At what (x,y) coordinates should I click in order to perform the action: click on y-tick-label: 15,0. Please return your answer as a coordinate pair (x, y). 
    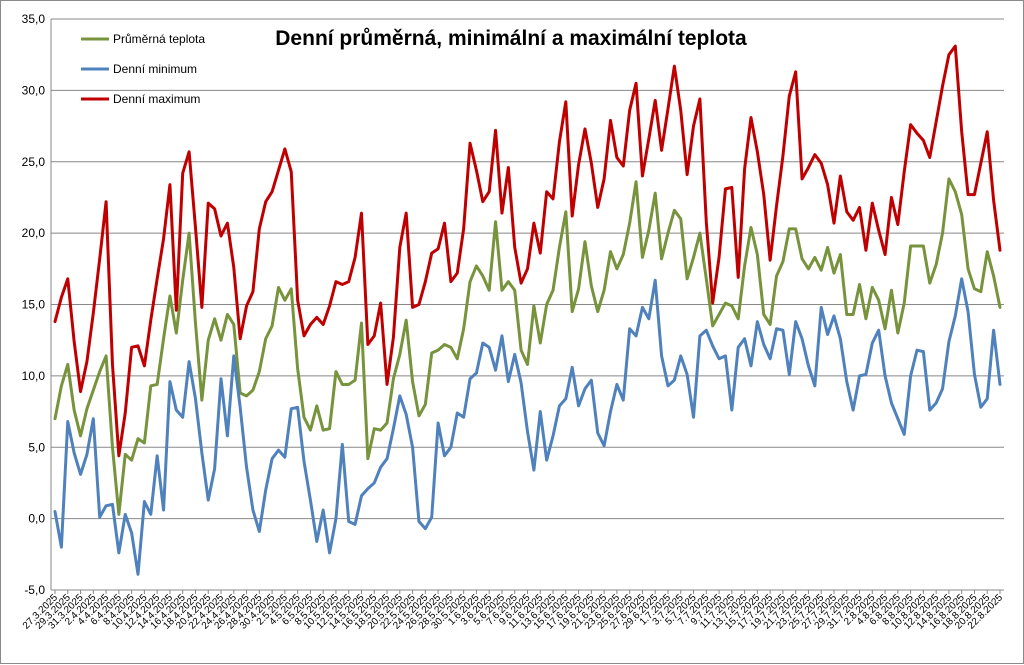
    Looking at the image, I should click on (34, 305).